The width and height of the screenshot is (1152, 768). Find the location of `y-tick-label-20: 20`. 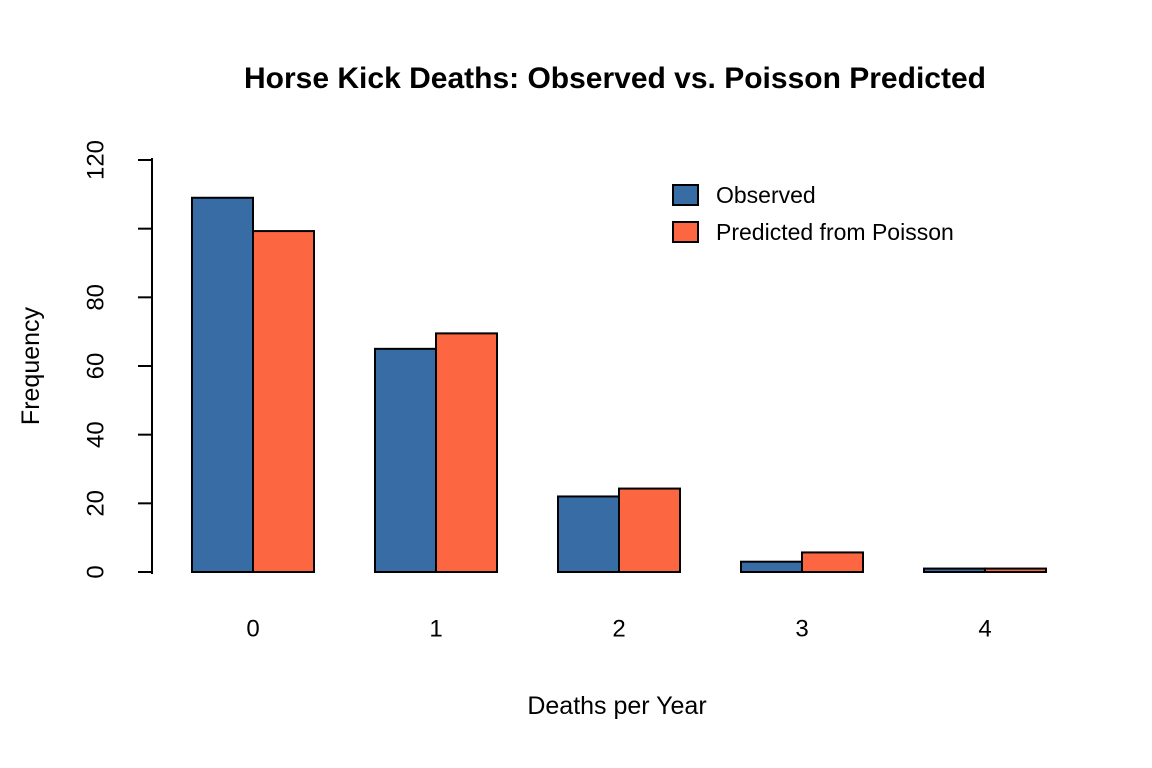

y-tick-label-20: 20 is located at coordinates (95, 503).